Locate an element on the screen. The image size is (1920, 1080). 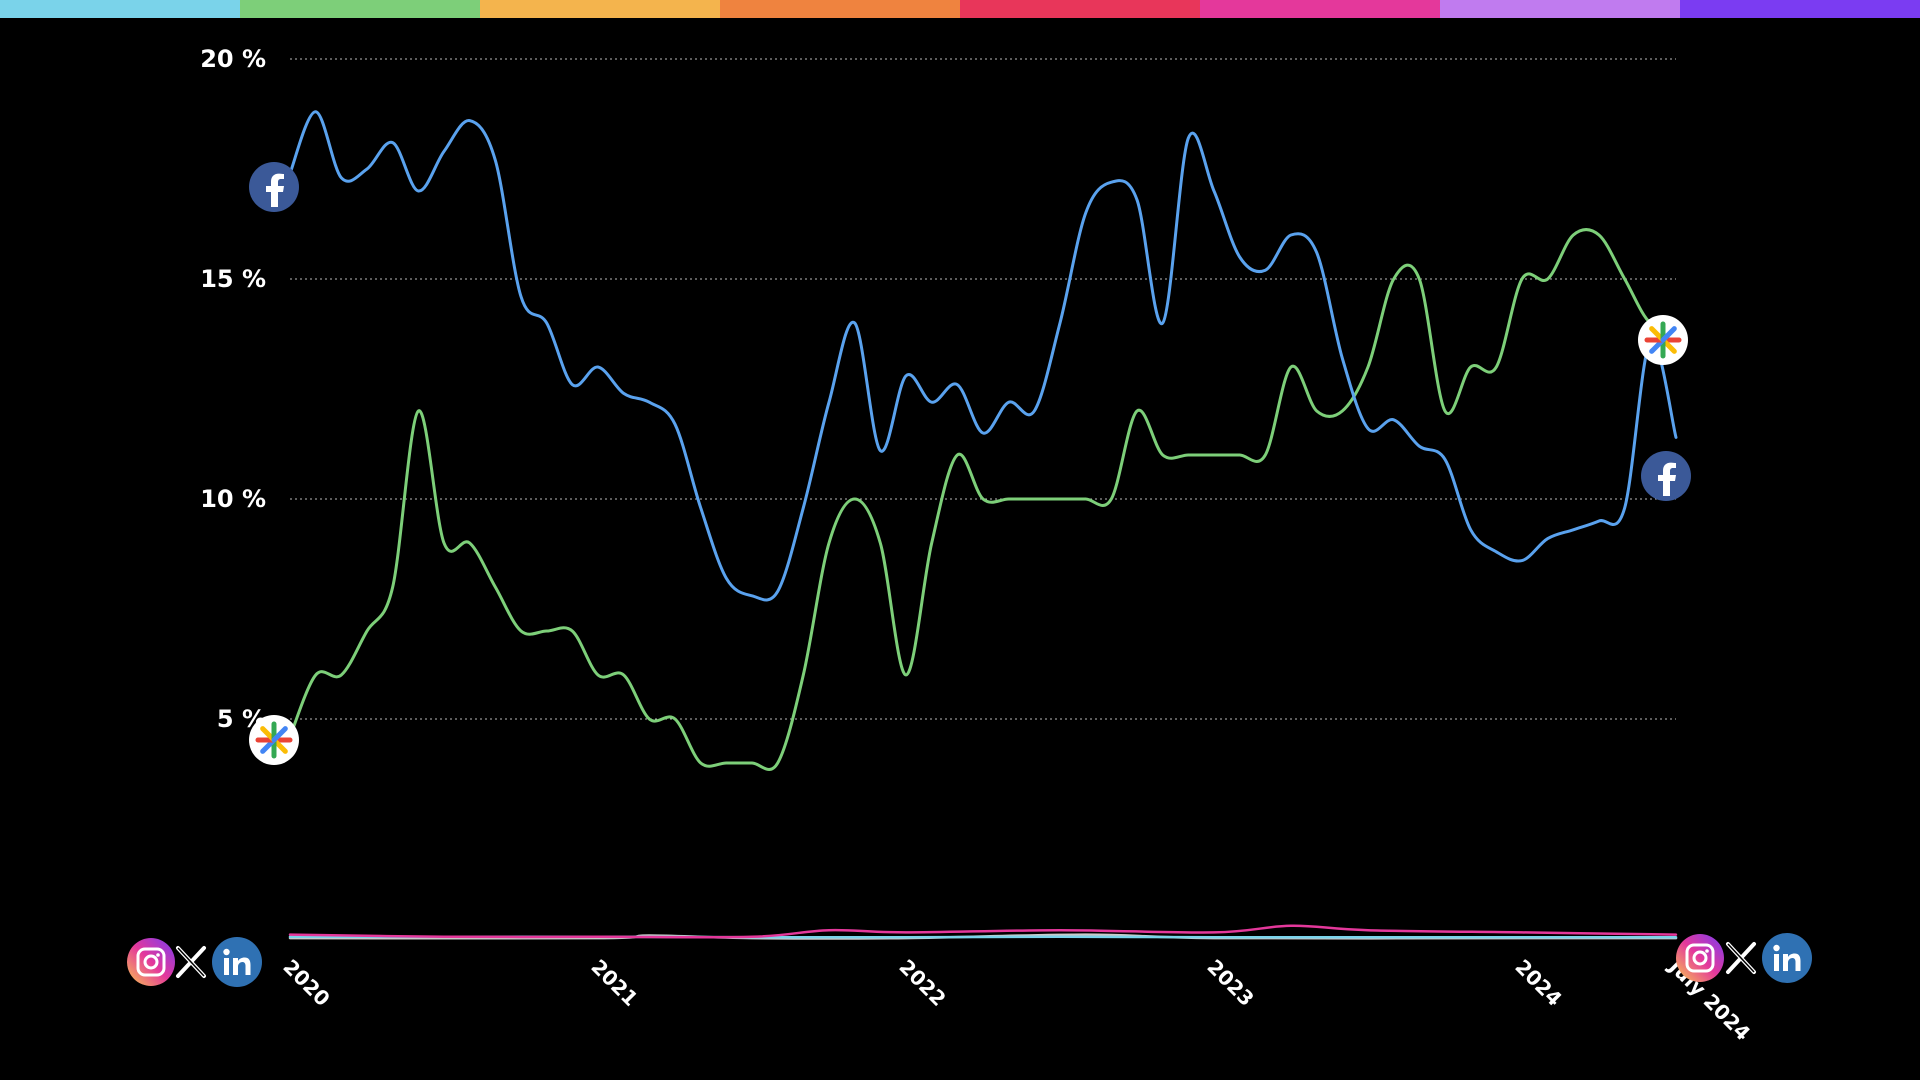
x-tick-label: 2022 is located at coordinates (922, 983).